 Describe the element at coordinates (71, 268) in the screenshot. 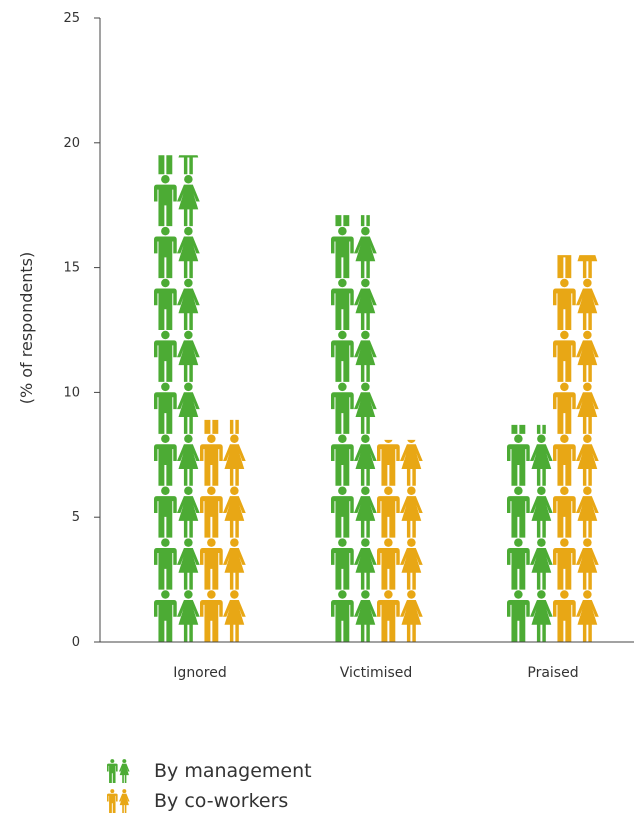

I see `y-tick-label: 15` at that location.